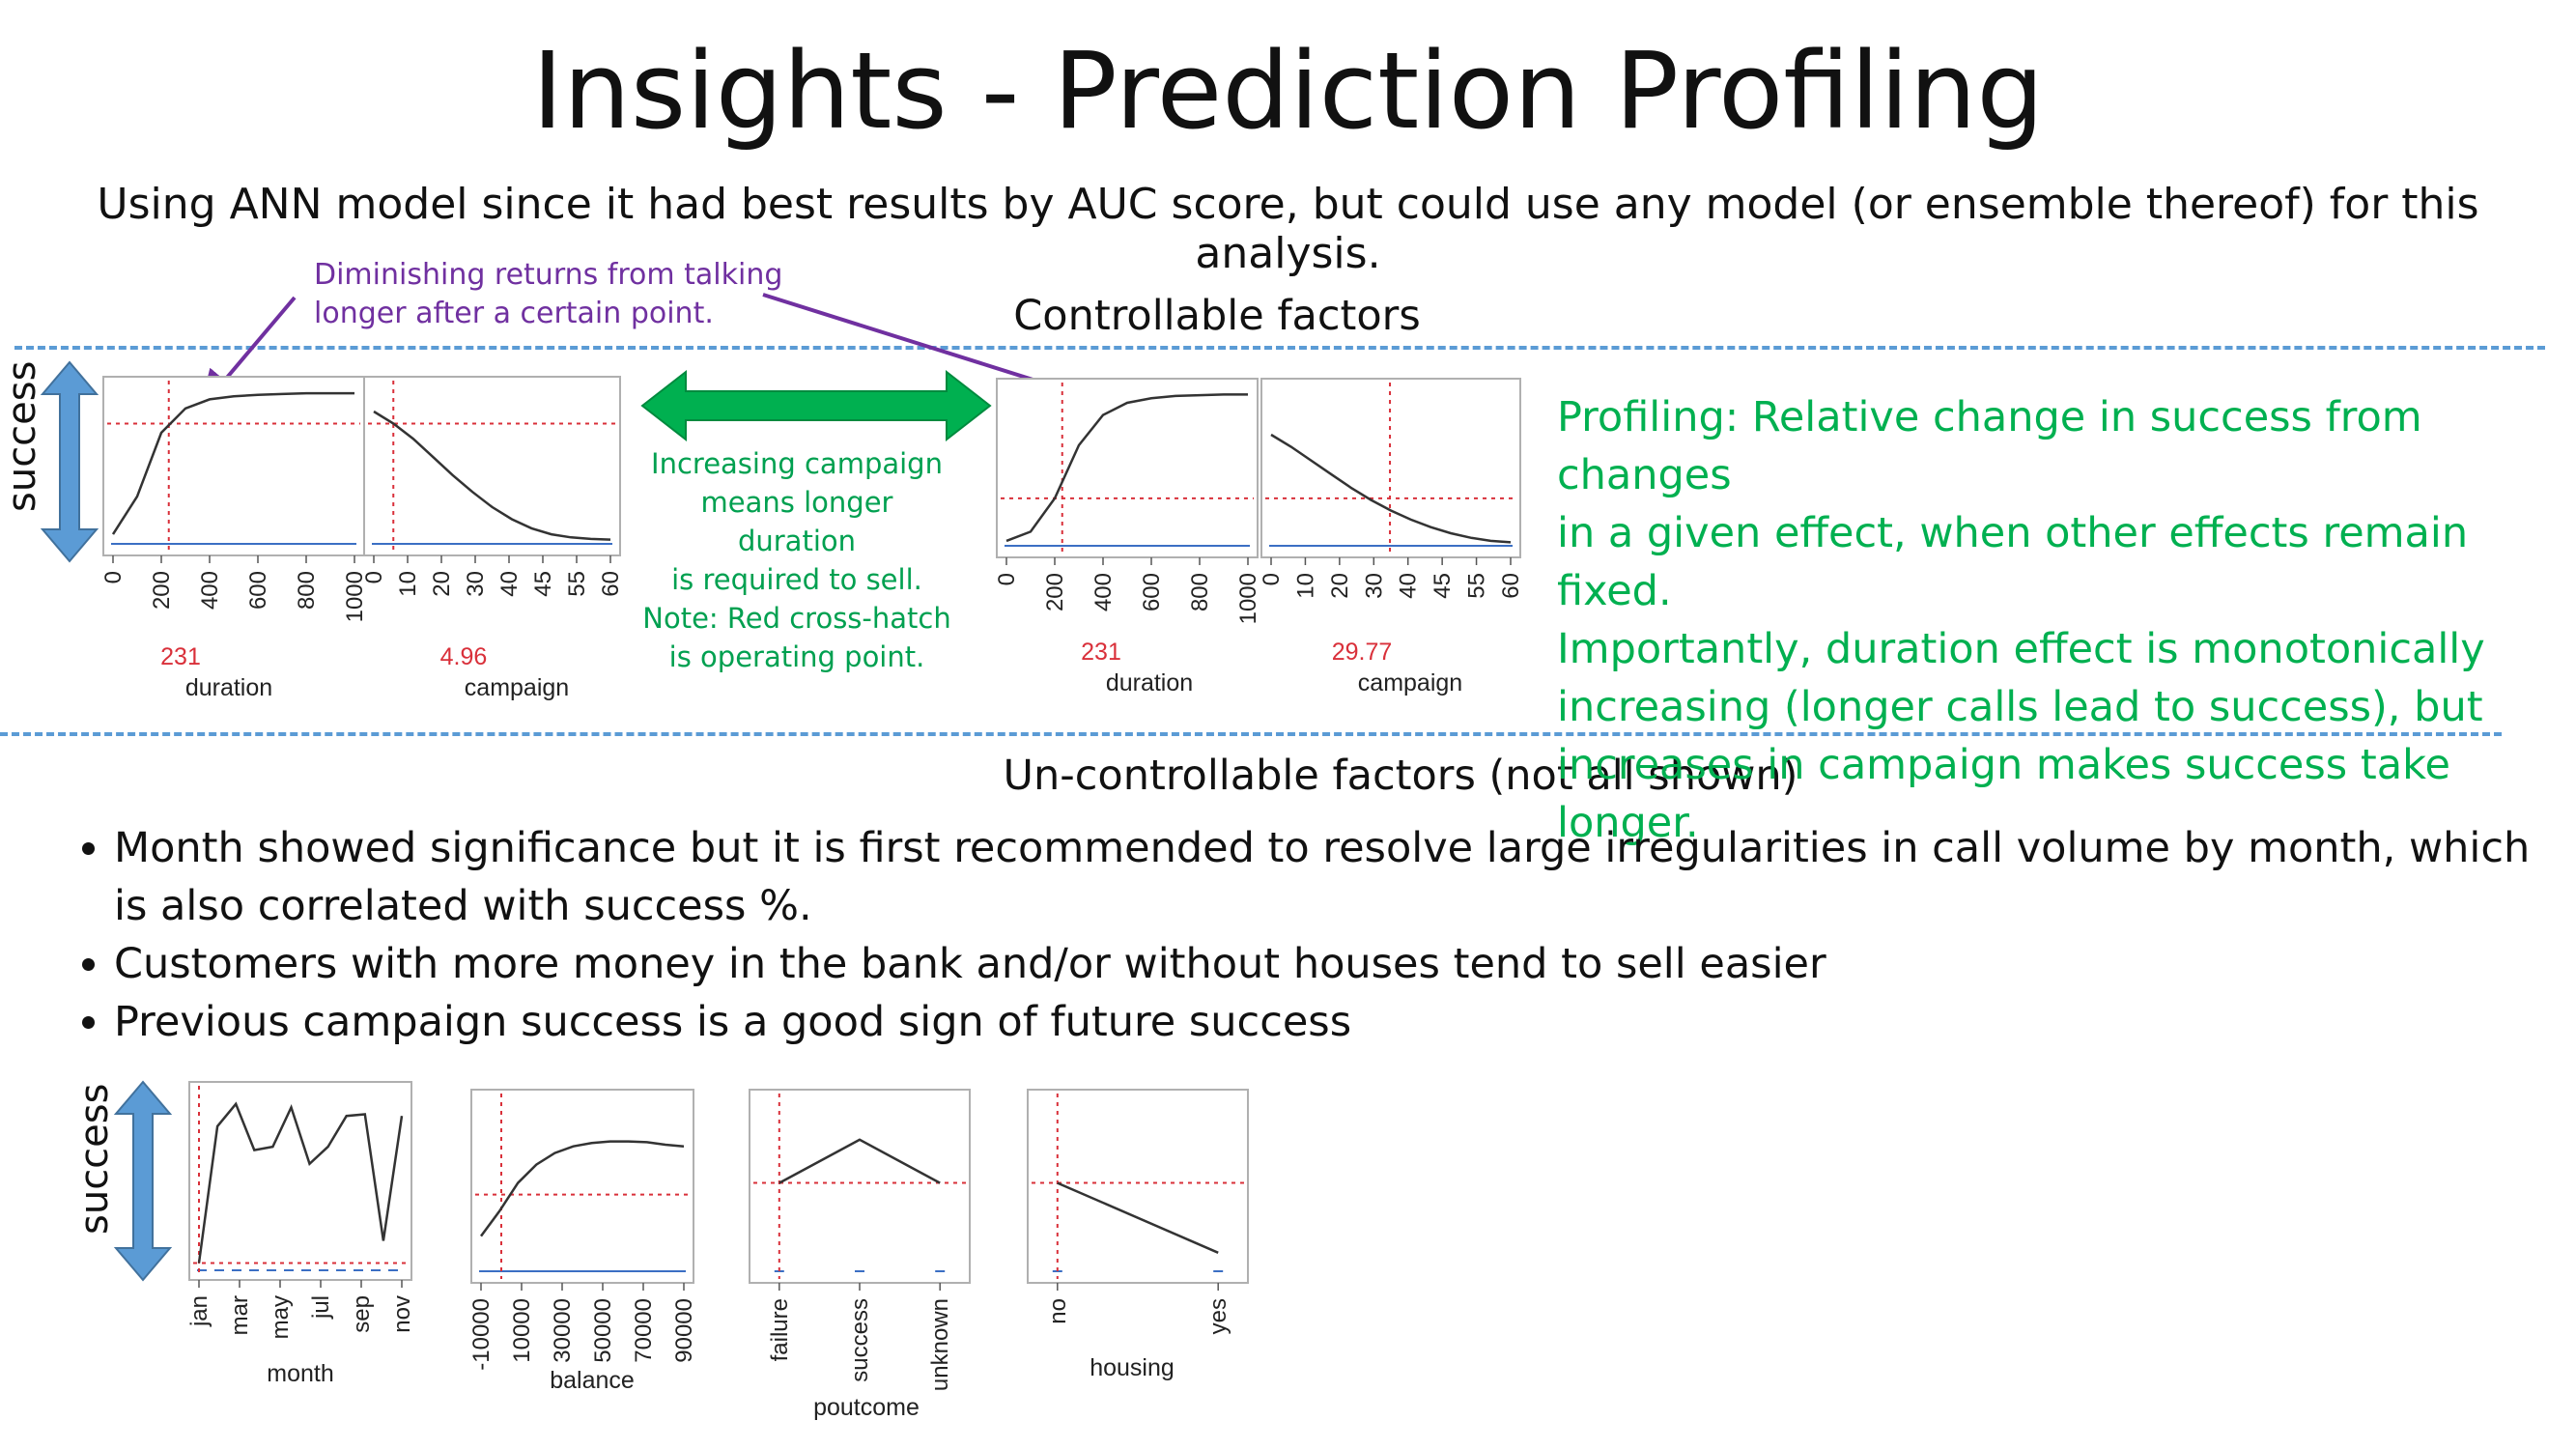  What do you see at coordinates (464, 656) in the screenshot?
I see `operating-point-label: 4.96` at bounding box center [464, 656].